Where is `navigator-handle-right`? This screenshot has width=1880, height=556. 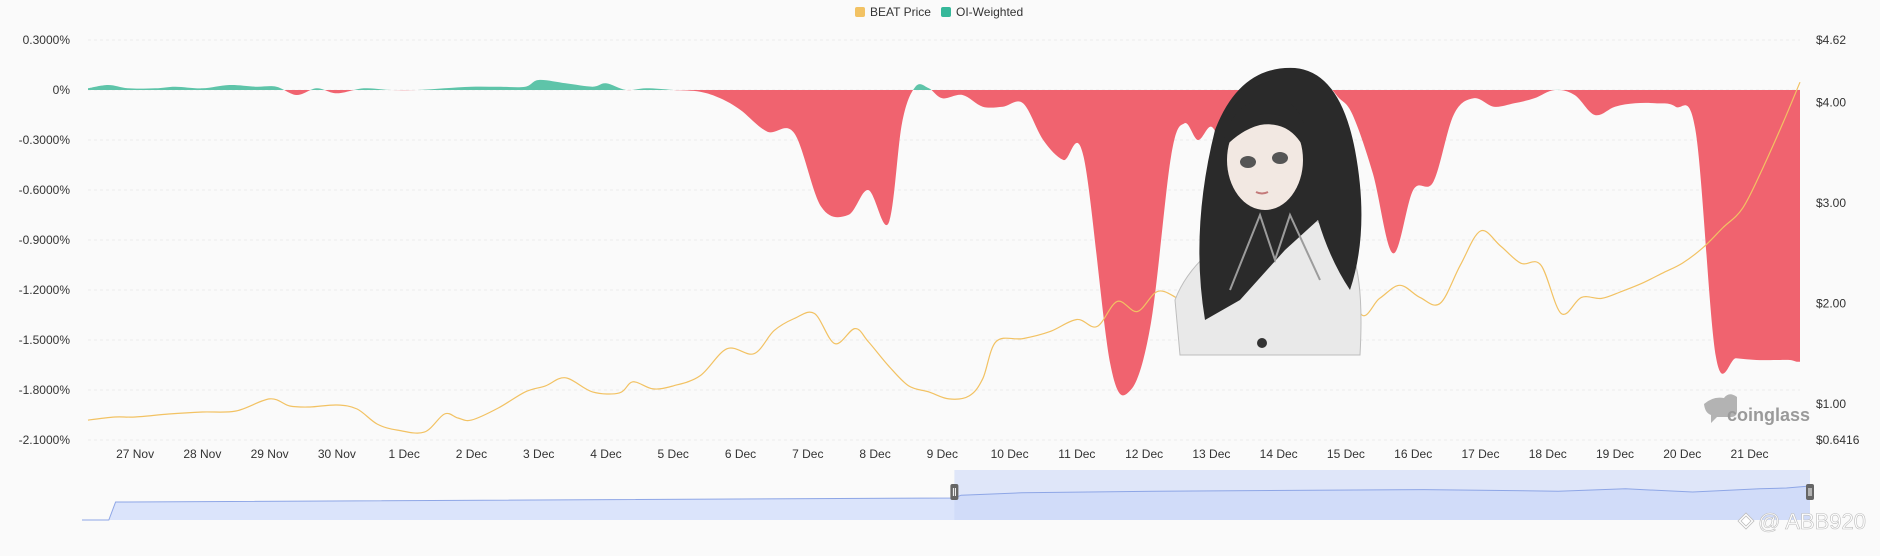
navigator-handle-right is located at coordinates (1810, 492).